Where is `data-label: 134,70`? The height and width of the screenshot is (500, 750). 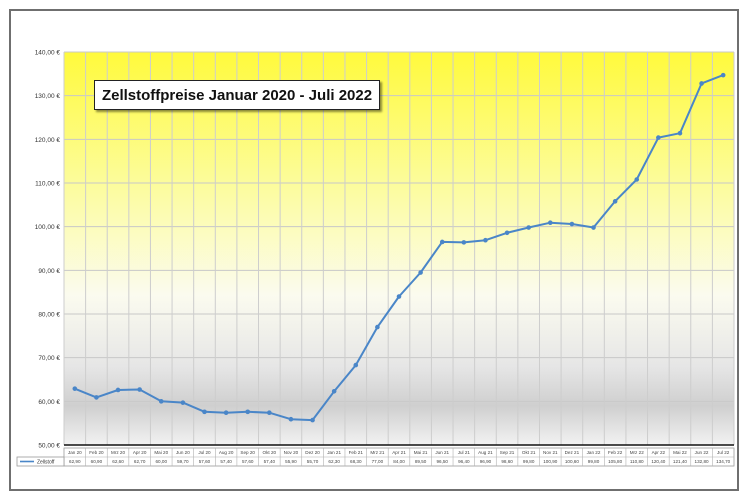 data-label: 134,70 is located at coordinates (723, 461).